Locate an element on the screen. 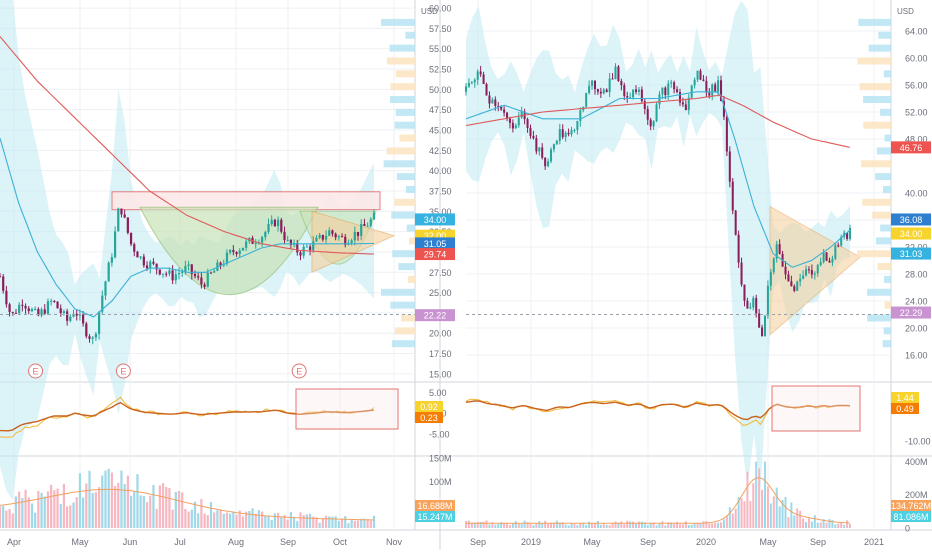 This screenshot has width=932, height=555. oscillator-highlight-box is located at coordinates (347, 409).